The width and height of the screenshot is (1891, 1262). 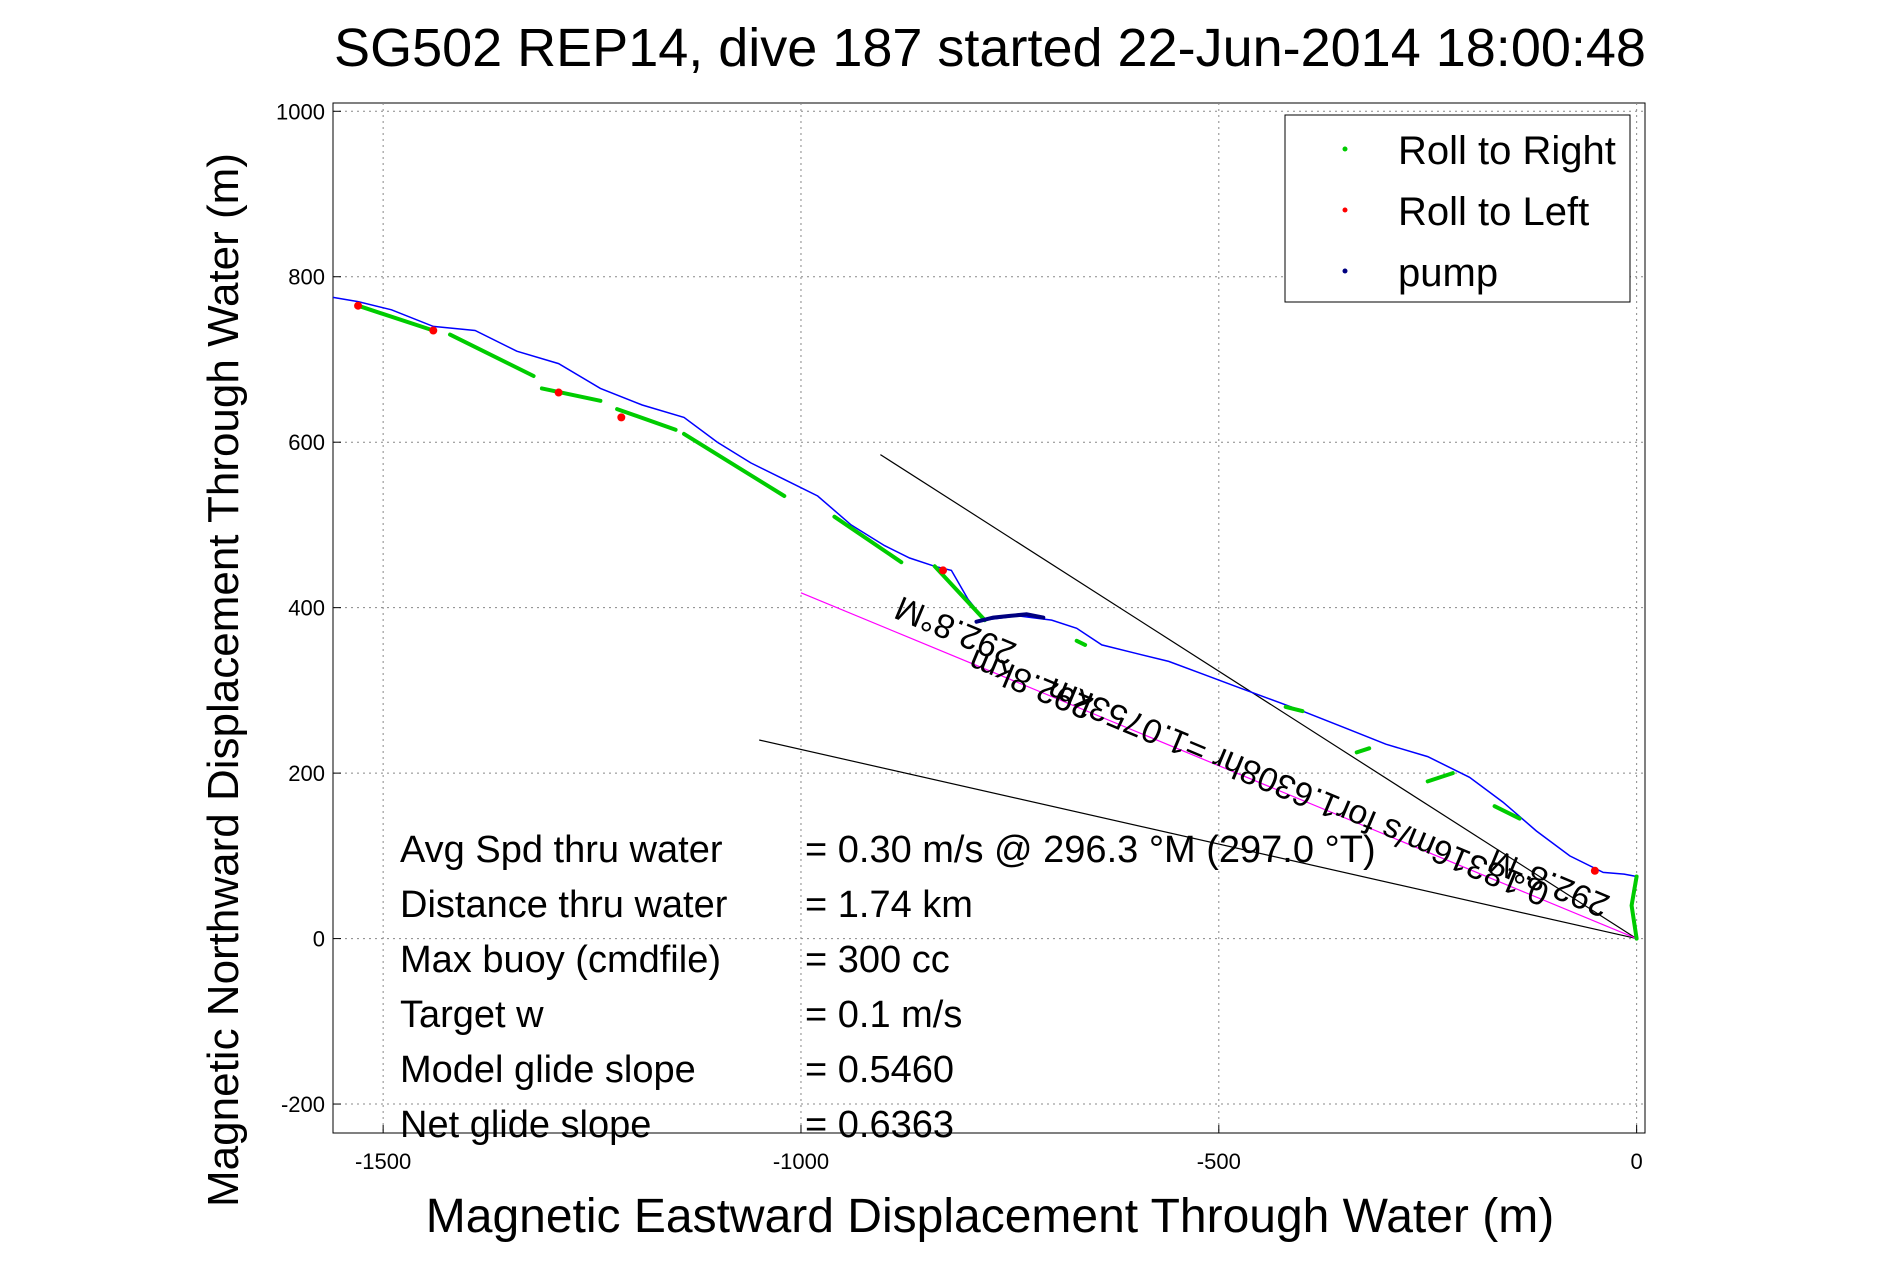 I want to click on stat-label: Net glide slope, so click(x=525, y=1125).